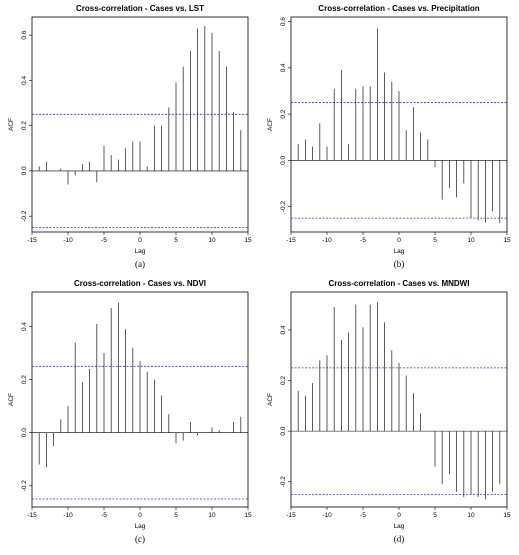 The width and height of the screenshot is (519, 555). What do you see at coordinates (399, 283) in the screenshot?
I see `chart-title: Cross-correlation - Cases vs. MNDWI` at bounding box center [399, 283].